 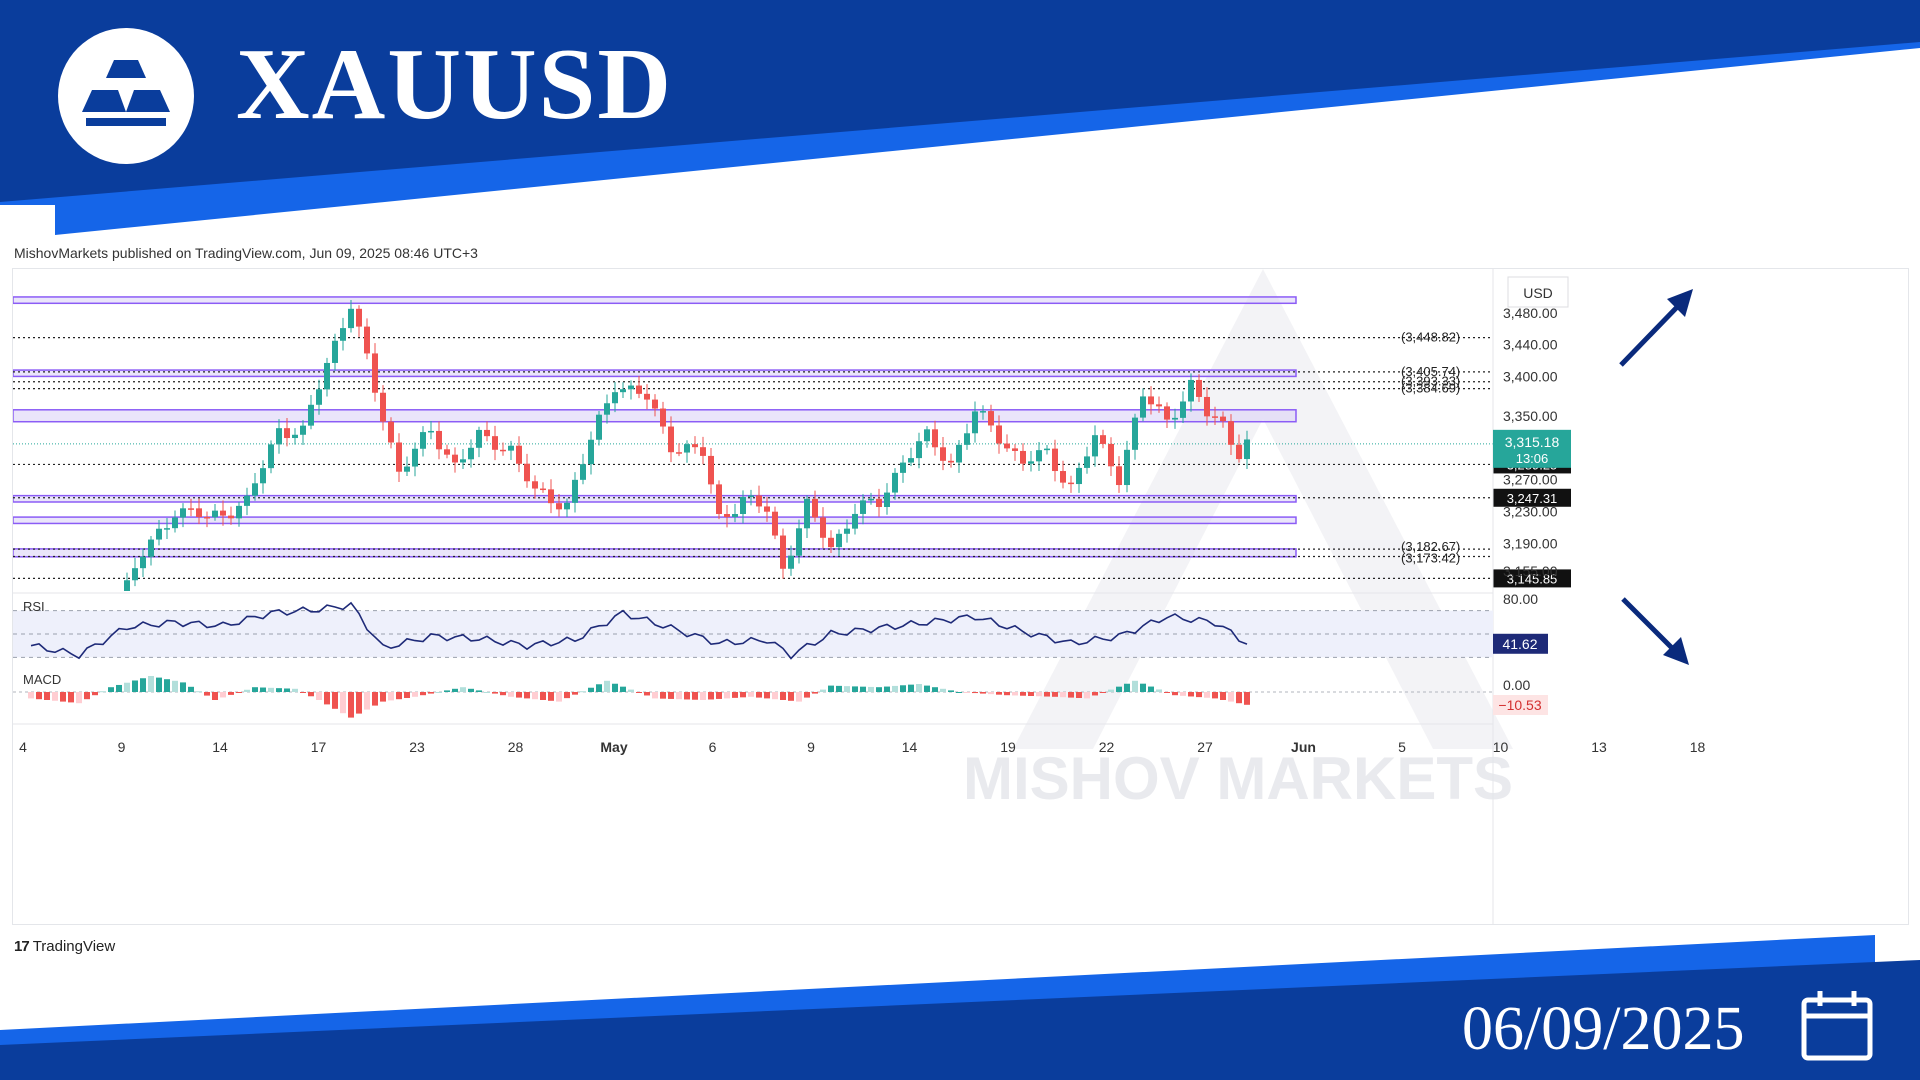 I want to click on rsi-value-tag, so click(x=1520, y=643).